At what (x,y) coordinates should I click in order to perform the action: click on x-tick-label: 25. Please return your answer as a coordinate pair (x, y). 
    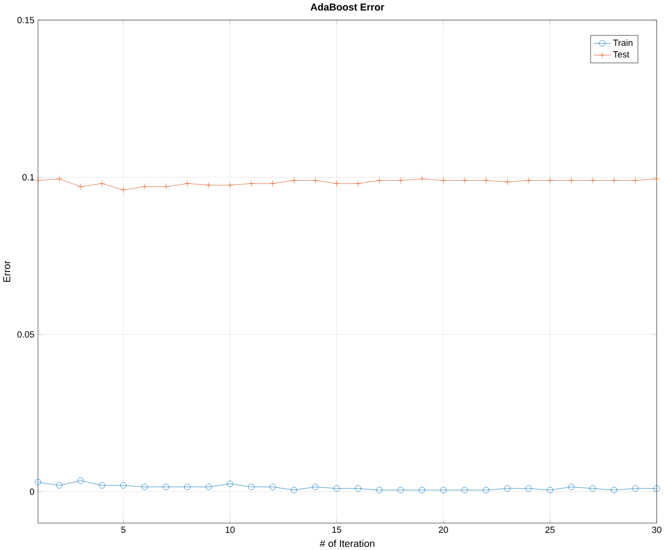
    Looking at the image, I should click on (550, 529).